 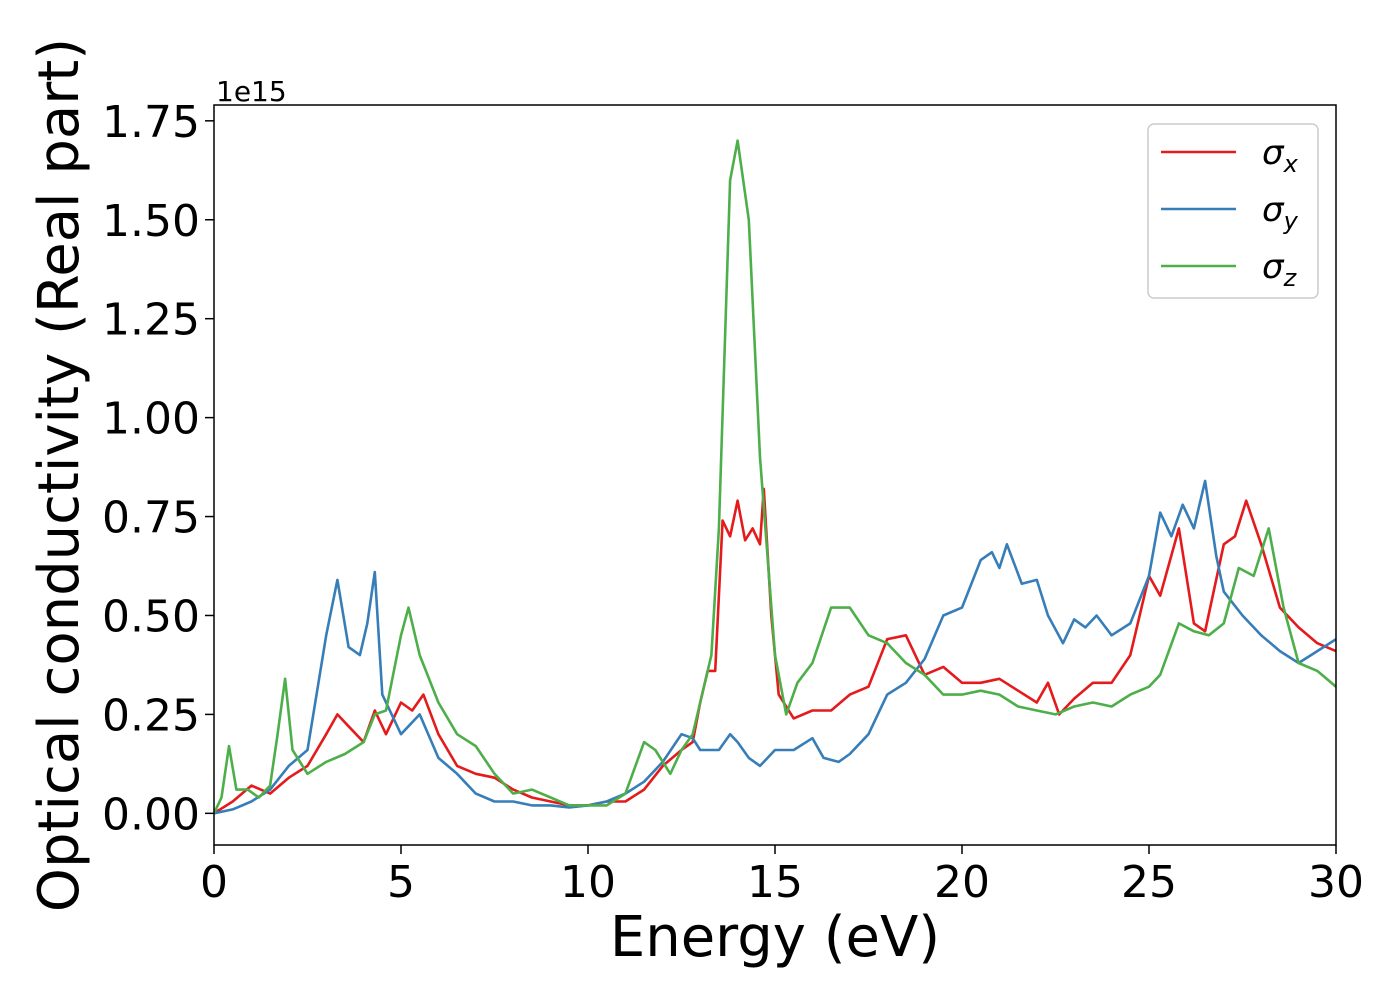 What do you see at coordinates (151, 221) in the screenshot?
I see `y-tick-label: 1.50` at bounding box center [151, 221].